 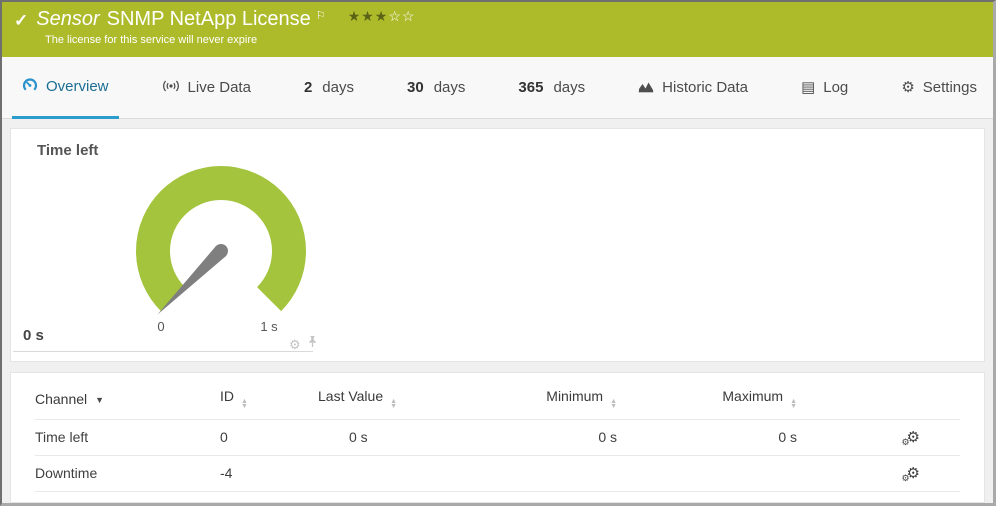 I want to click on cell-channel: Time left, so click(x=127, y=437).